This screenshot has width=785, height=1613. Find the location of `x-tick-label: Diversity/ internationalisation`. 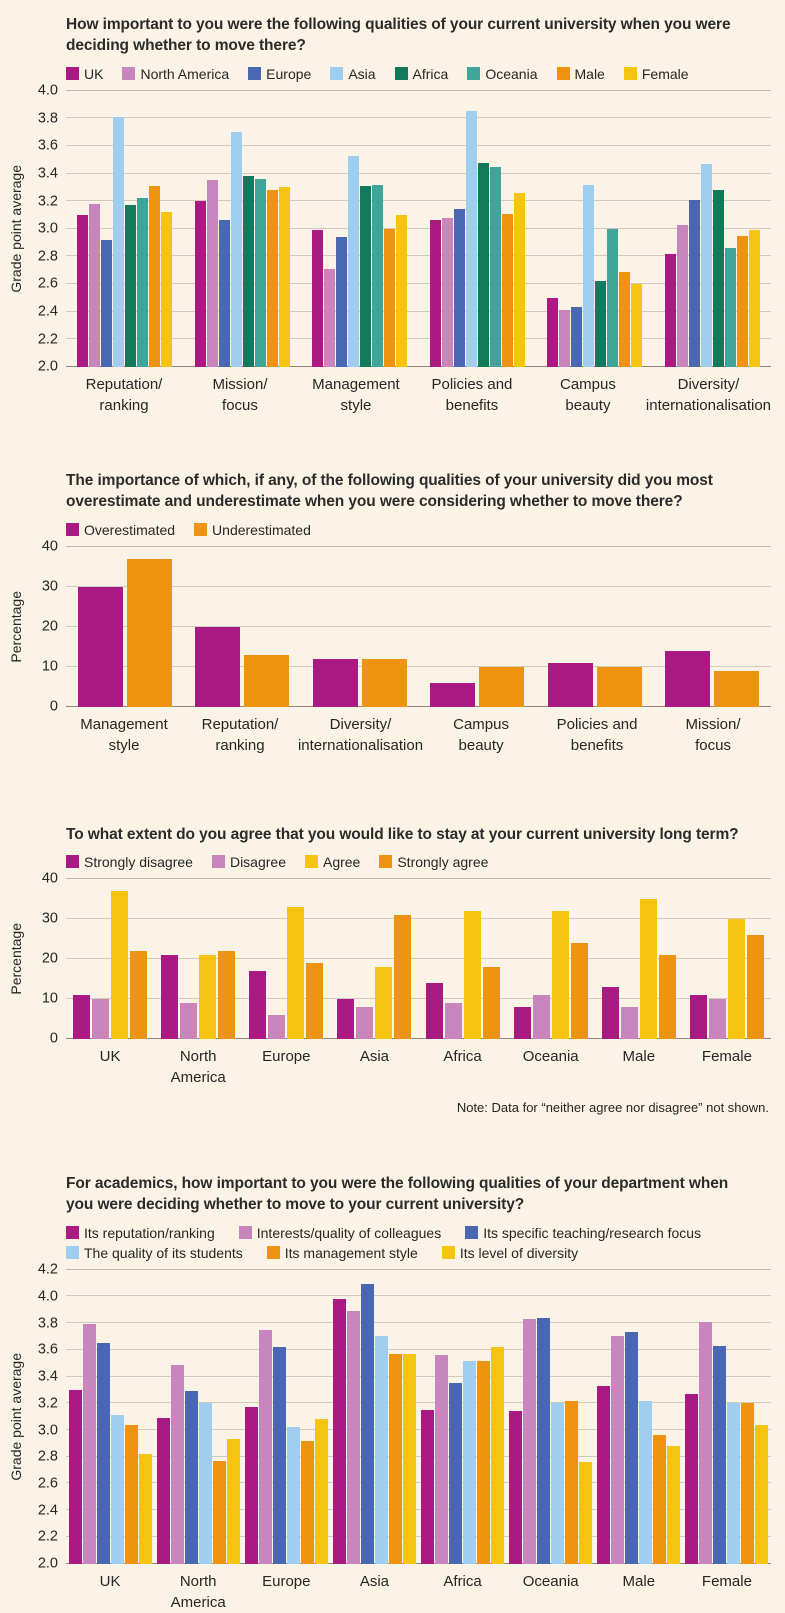

x-tick-label: Diversity/ internationalisation is located at coordinates (360, 734).